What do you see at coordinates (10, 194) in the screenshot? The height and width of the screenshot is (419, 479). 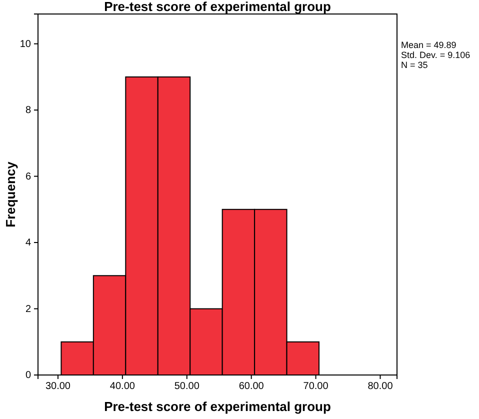 I see `y-axis-title: Frequency` at bounding box center [10, 194].